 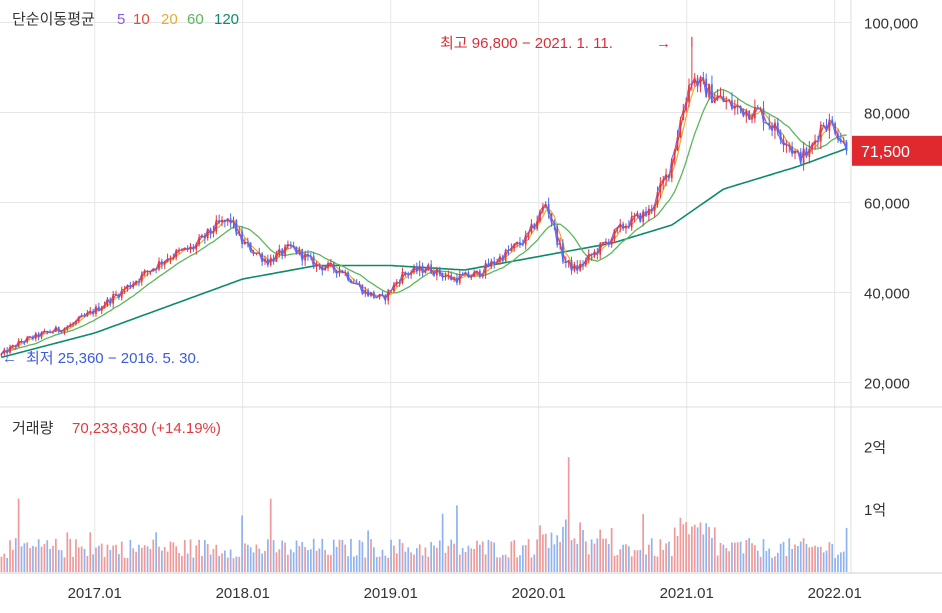 What do you see at coordinates (891, 24) in the screenshot?
I see `price-tick-label: 100,000` at bounding box center [891, 24].